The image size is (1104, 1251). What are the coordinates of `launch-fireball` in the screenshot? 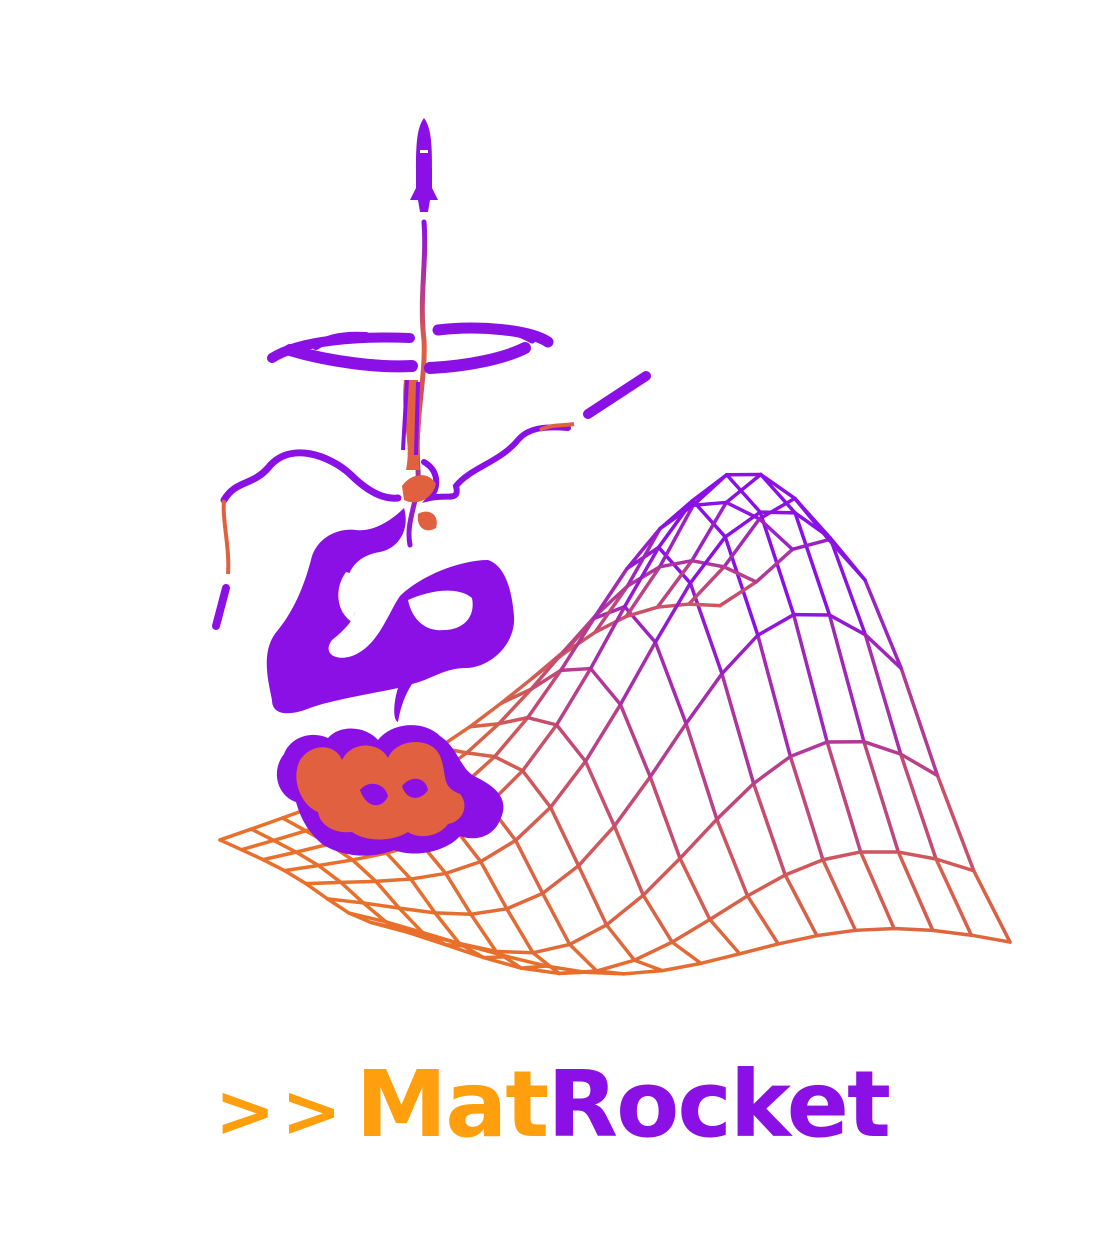 It's located at (390, 790).